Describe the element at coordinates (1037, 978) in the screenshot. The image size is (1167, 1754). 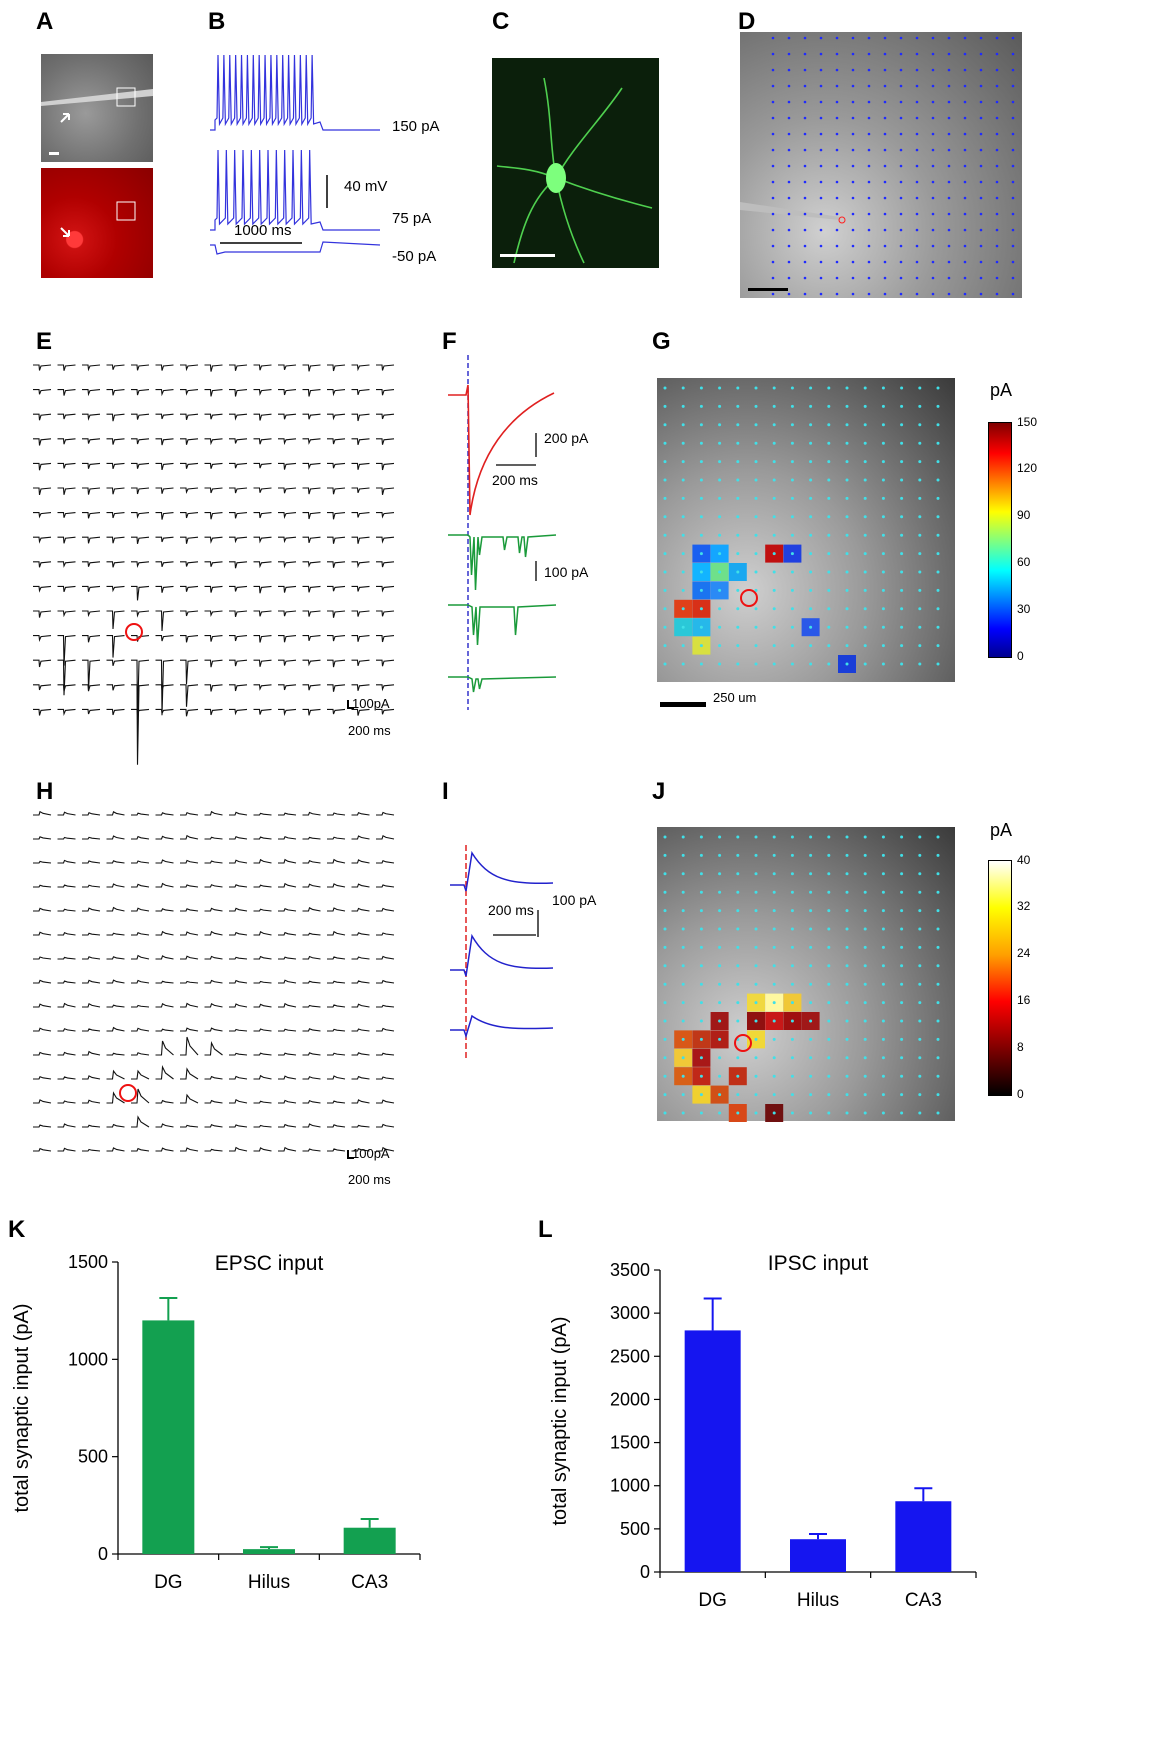
I see `j-colorbar-ticks: 40 32 24 16 8 0` at that location.